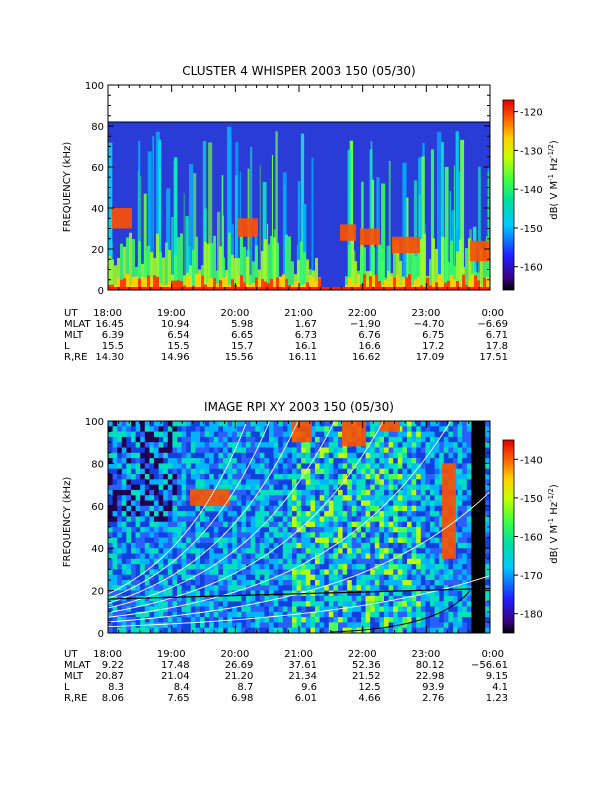  Describe the element at coordinates (178, 698) in the screenshot. I see `panel-2-ephemeris-cell: 7.65` at that location.